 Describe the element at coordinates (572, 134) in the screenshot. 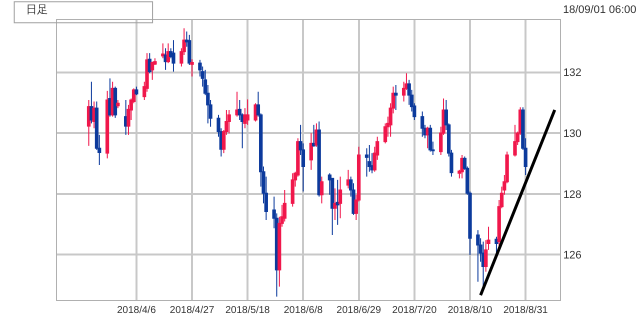

I see `y-tick-label: 130` at that location.